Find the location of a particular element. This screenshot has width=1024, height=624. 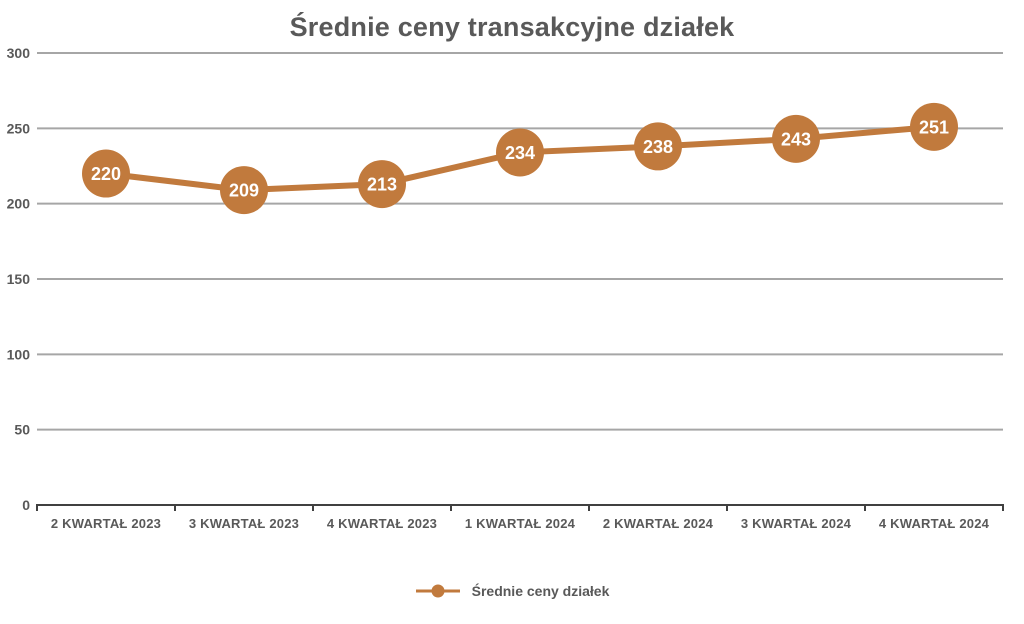

x-axis-category-label: 3 KWARTAŁ 2023 is located at coordinates (244, 523).